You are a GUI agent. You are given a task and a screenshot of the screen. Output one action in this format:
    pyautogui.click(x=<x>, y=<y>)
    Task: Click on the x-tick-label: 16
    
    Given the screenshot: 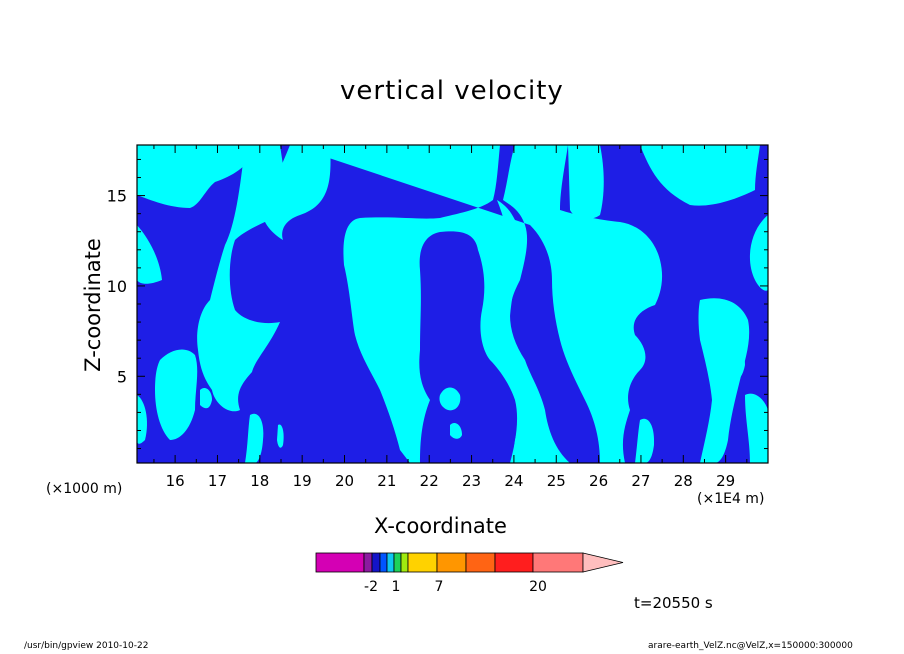 What is the action you would take?
    pyautogui.click(x=175, y=481)
    